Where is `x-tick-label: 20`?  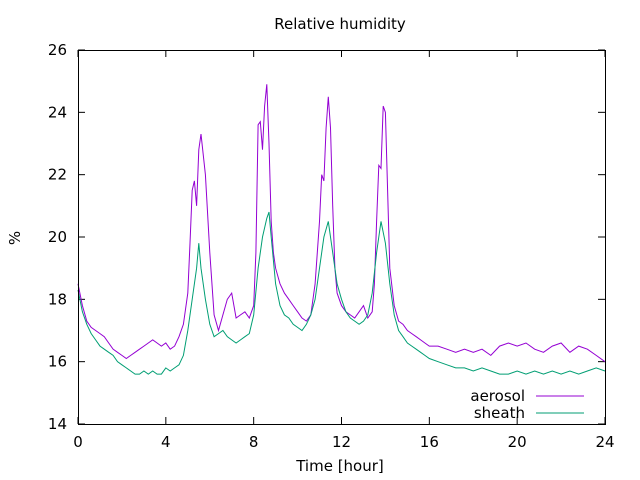 x-tick-label: 20 is located at coordinates (517, 442).